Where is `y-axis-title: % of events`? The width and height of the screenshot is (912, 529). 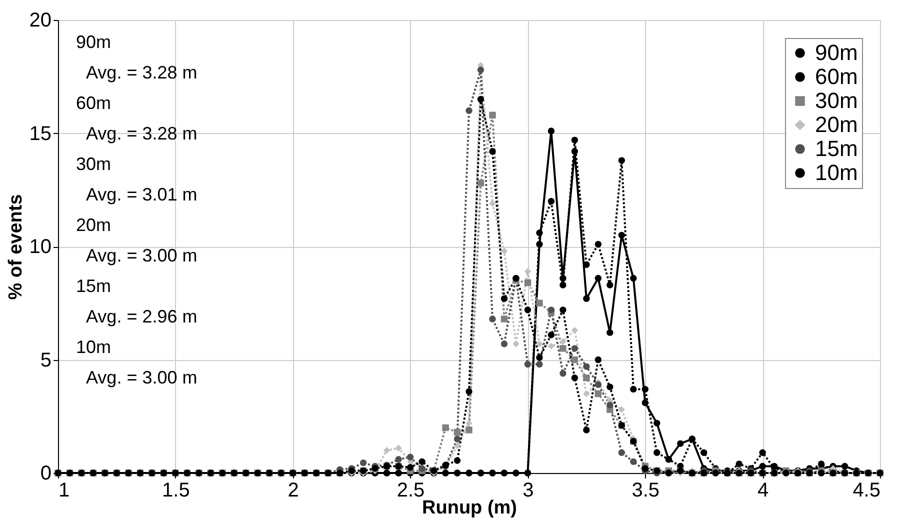 y-axis-title: % of events is located at coordinates (15, 247).